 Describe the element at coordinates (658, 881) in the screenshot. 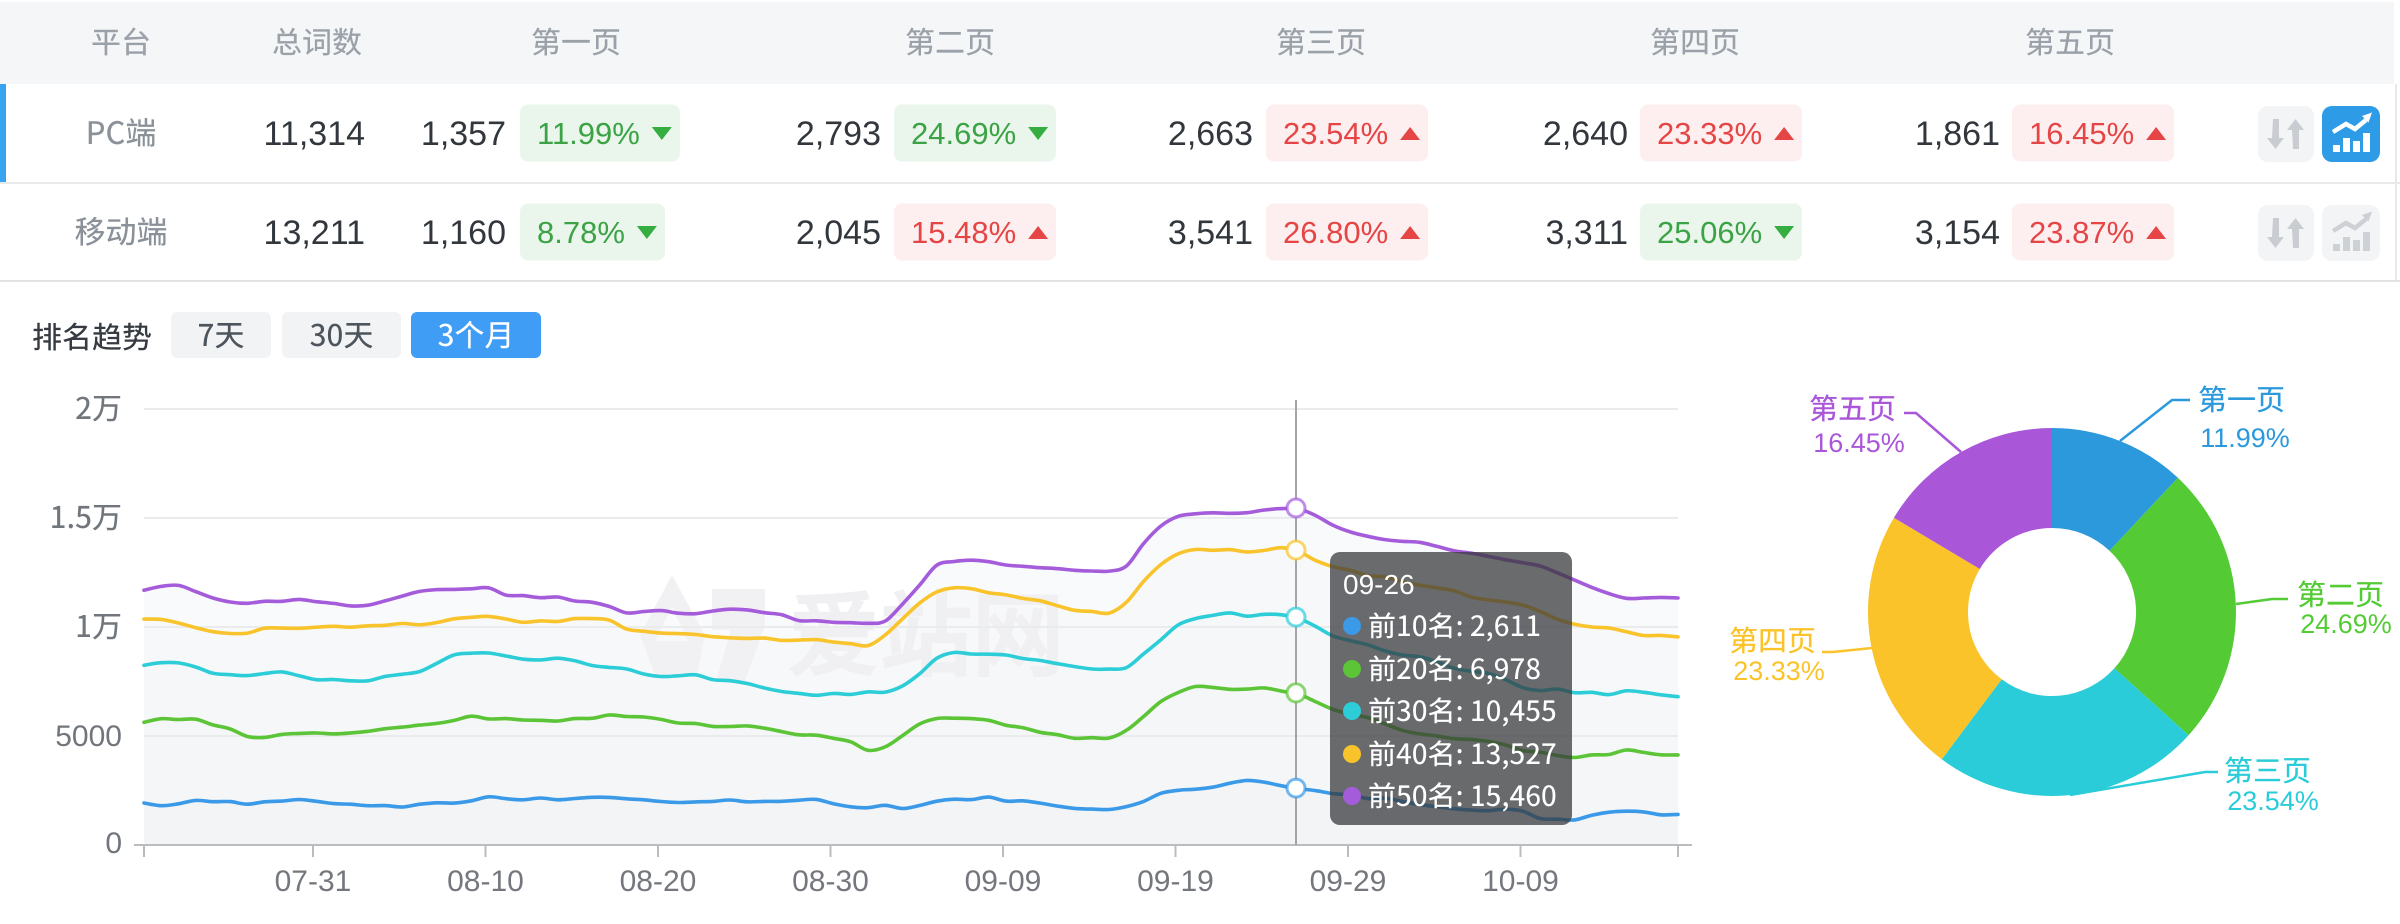

I see `svg-text: 08-20` at that location.